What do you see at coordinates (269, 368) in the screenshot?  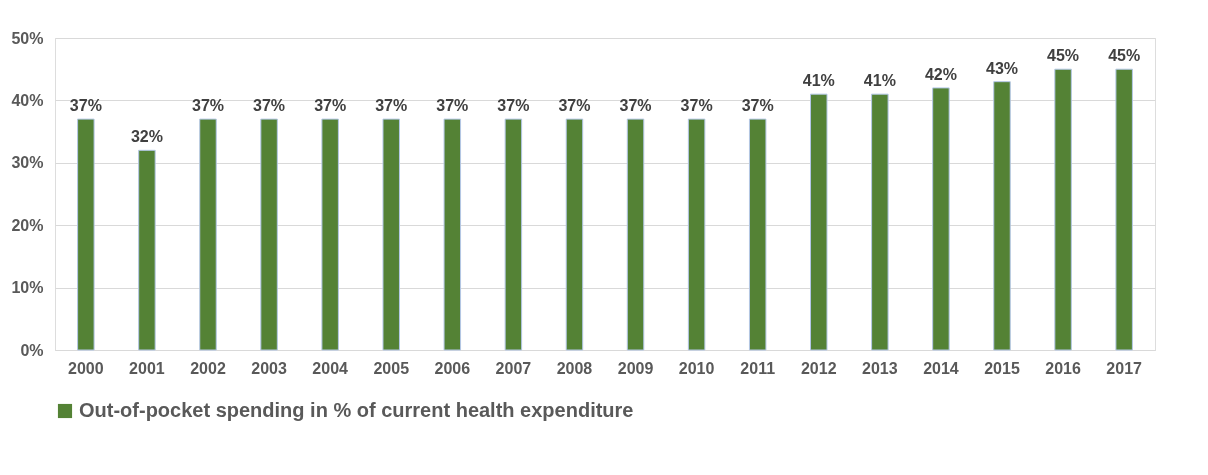 I see `x-tick-label: 2003` at bounding box center [269, 368].